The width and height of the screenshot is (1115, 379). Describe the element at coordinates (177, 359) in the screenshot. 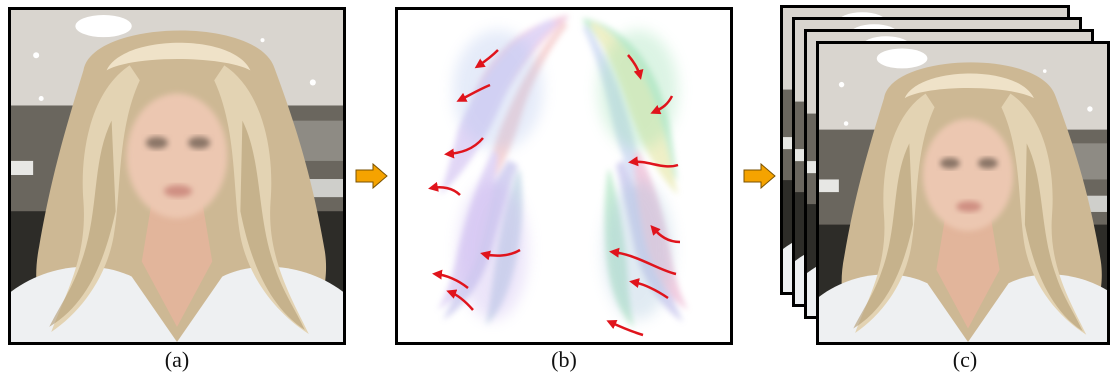

I see `caption-a: (a)` at that location.